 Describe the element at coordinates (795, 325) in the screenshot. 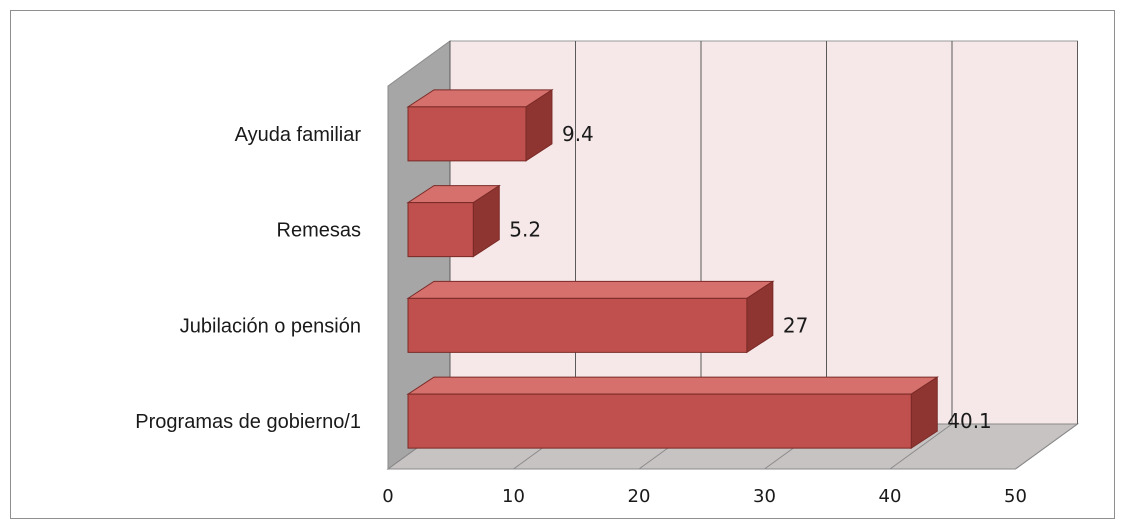

I see `data-label: 27` at that location.